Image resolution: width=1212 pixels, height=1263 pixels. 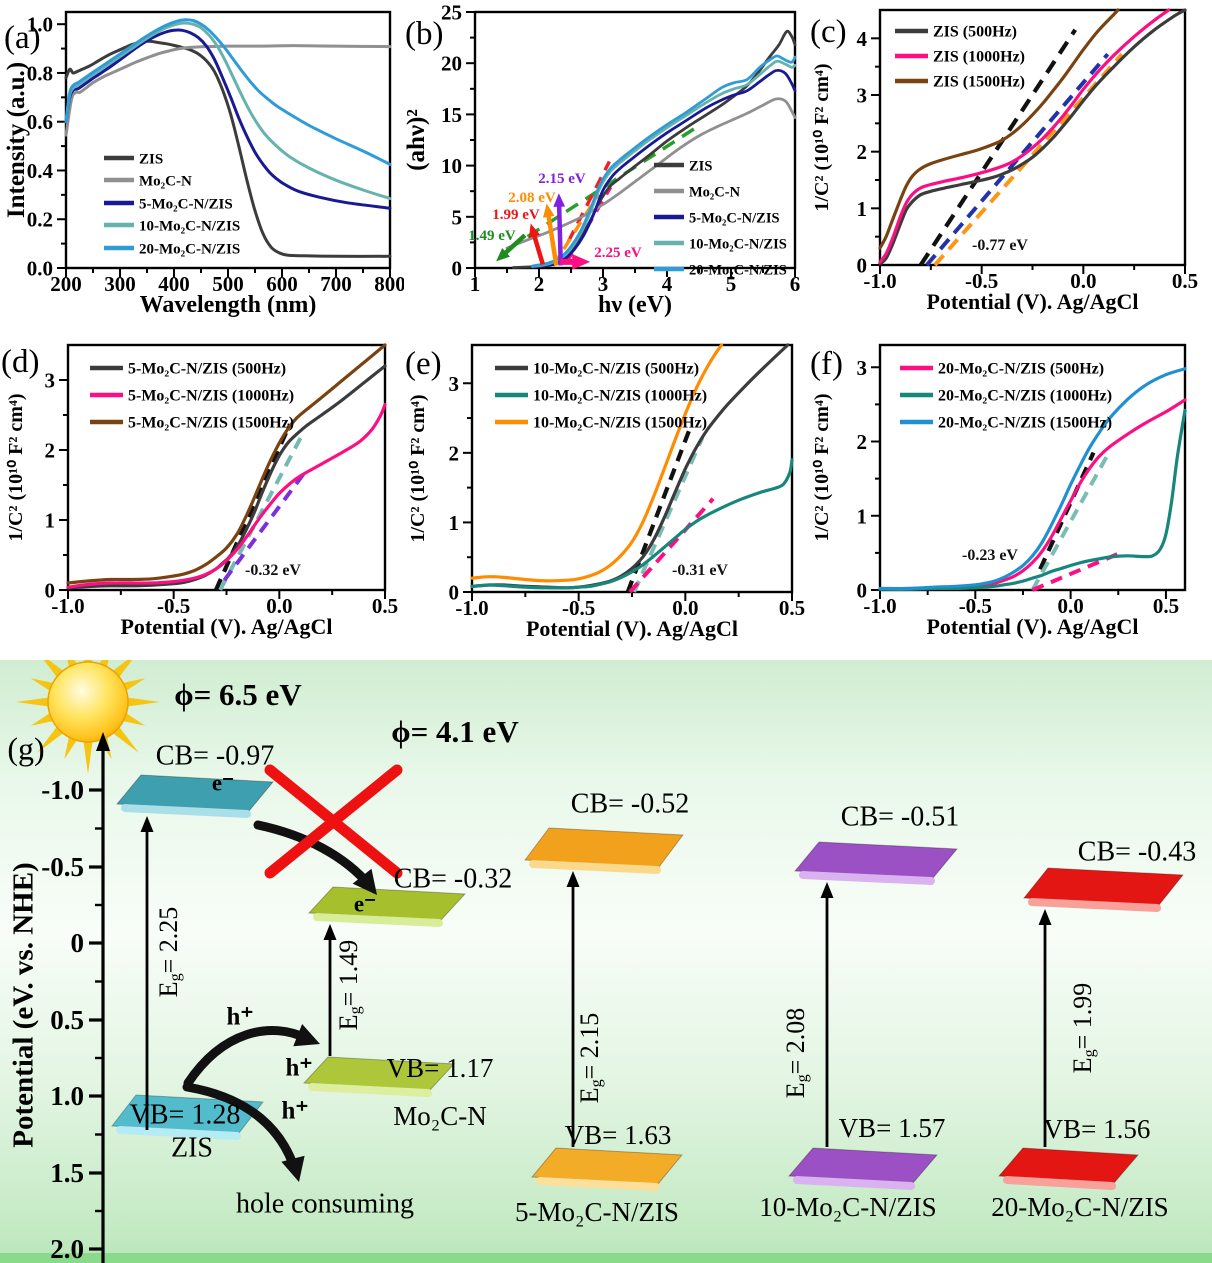 What do you see at coordinates (387, 906) in the screenshot?
I see `mo2c-n-cb-slab` at bounding box center [387, 906].